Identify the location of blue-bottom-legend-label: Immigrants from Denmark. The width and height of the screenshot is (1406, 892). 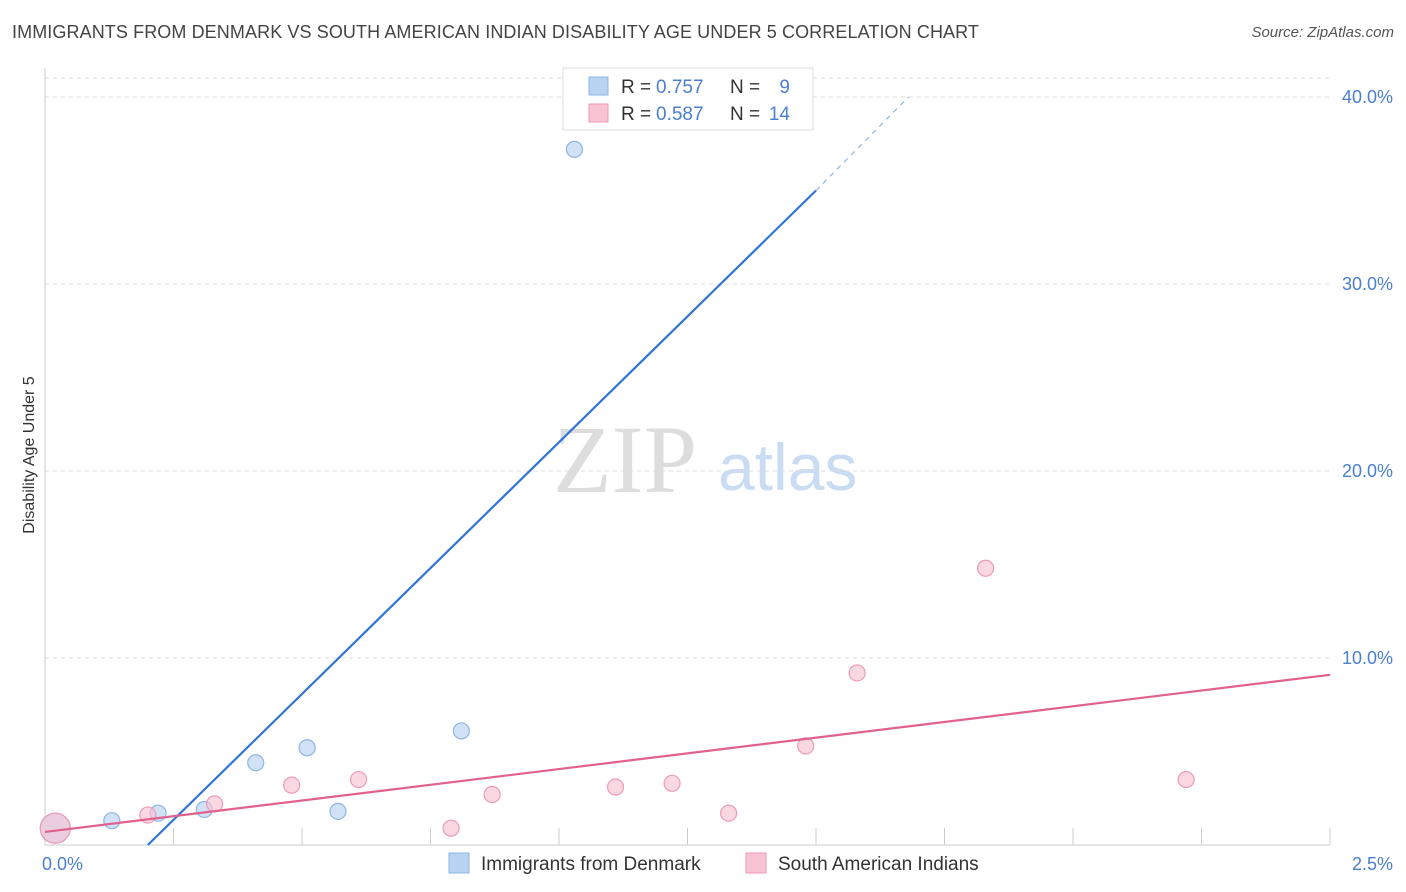
(591, 864).